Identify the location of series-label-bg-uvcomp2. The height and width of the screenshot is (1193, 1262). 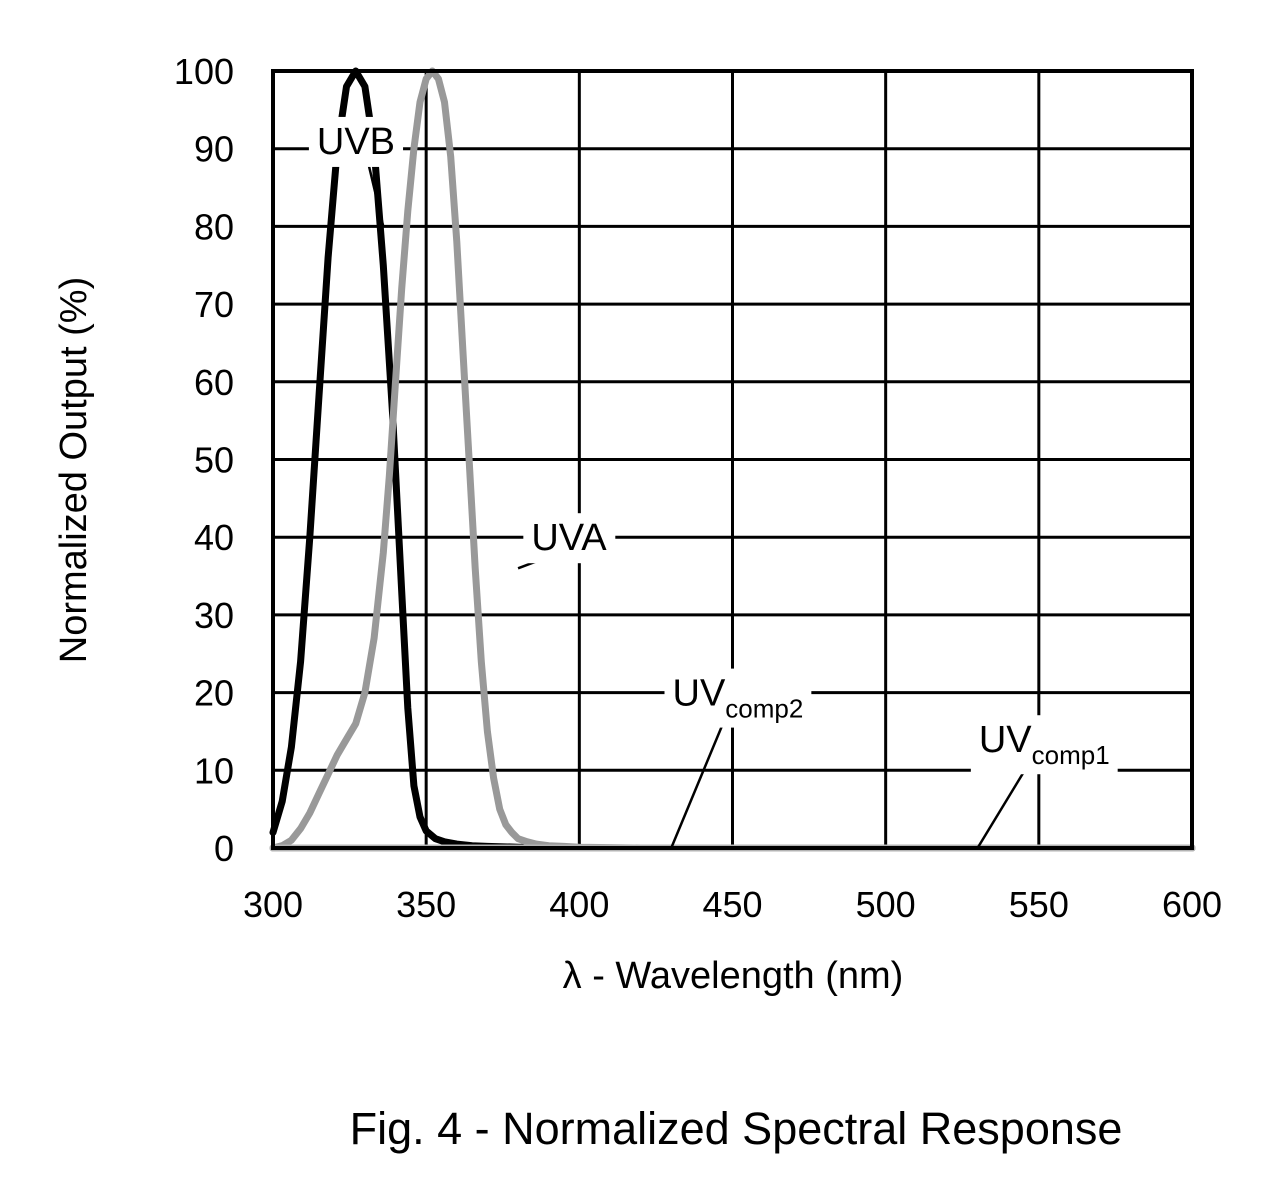
(738, 698).